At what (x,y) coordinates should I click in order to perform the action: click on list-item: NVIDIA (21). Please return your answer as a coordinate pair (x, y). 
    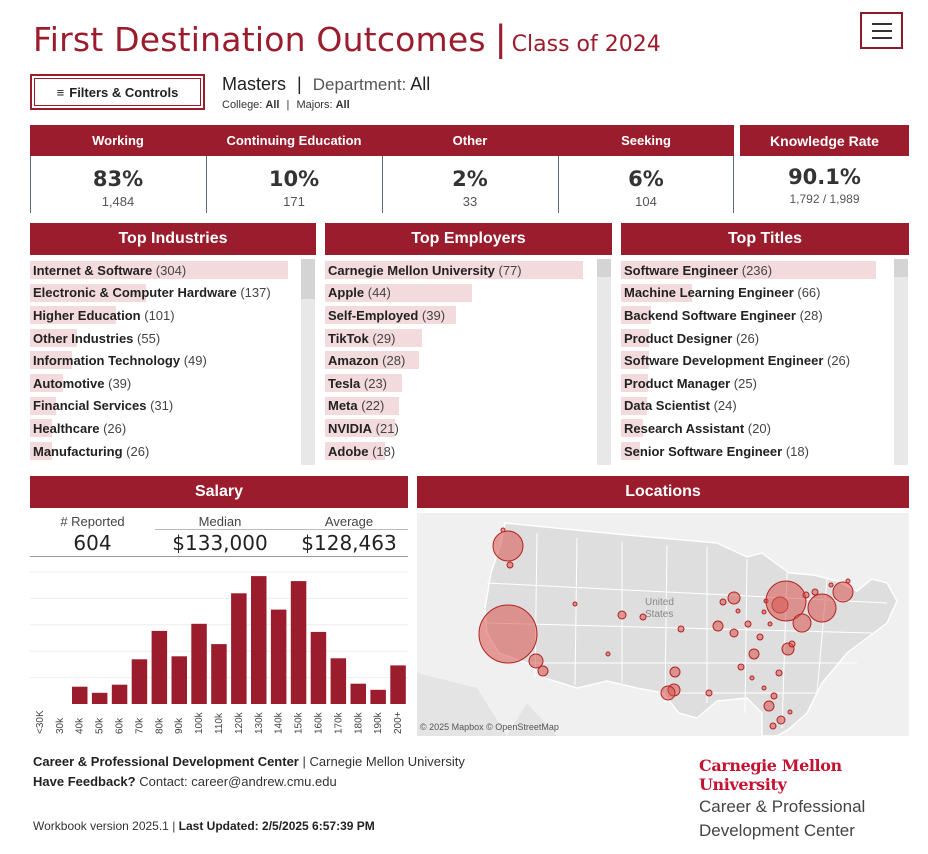
    Looking at the image, I should click on (460, 428).